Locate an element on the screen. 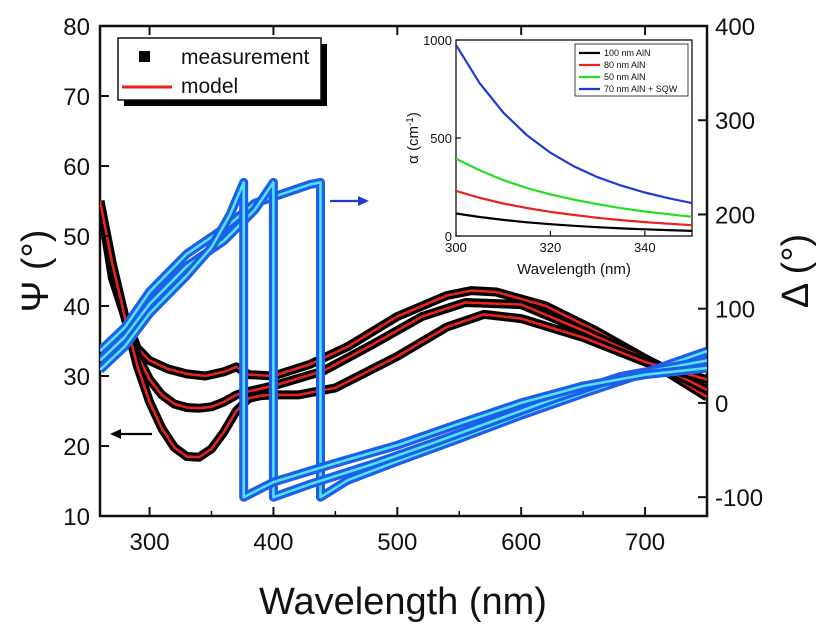 The width and height of the screenshot is (830, 634). inset-x-tick-label: 340 is located at coordinates (645, 247).